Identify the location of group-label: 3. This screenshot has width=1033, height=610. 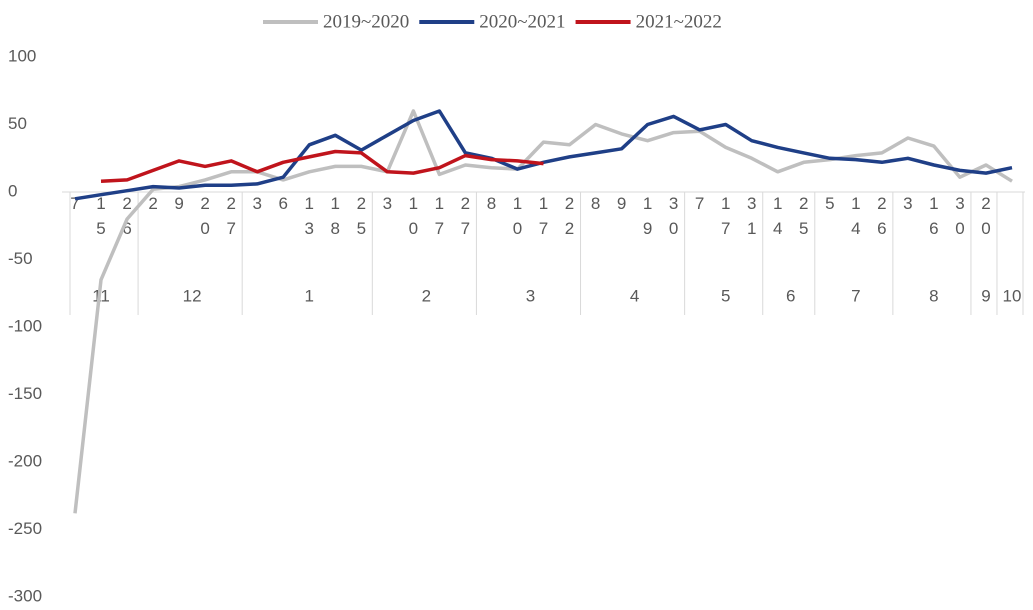
(530, 295).